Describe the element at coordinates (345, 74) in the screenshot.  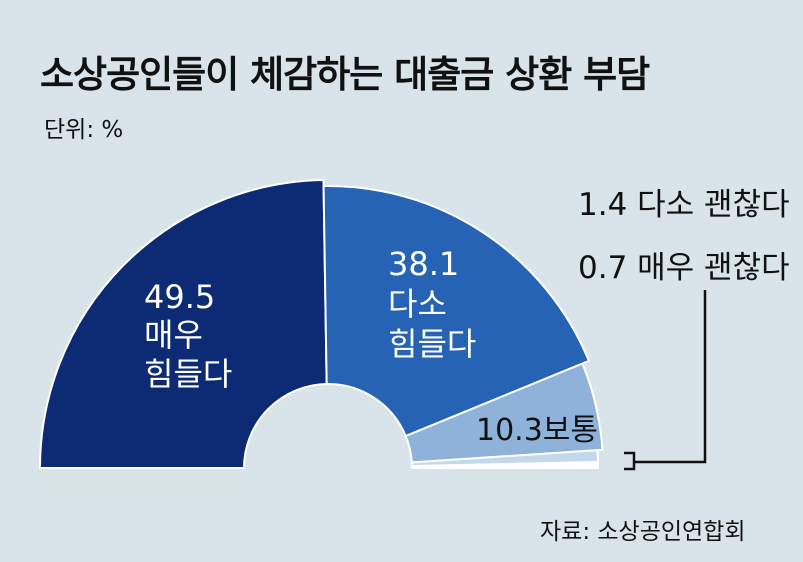
I see `chart-title: 소상공인들이 체감하는 대출금 상환 부담` at that location.